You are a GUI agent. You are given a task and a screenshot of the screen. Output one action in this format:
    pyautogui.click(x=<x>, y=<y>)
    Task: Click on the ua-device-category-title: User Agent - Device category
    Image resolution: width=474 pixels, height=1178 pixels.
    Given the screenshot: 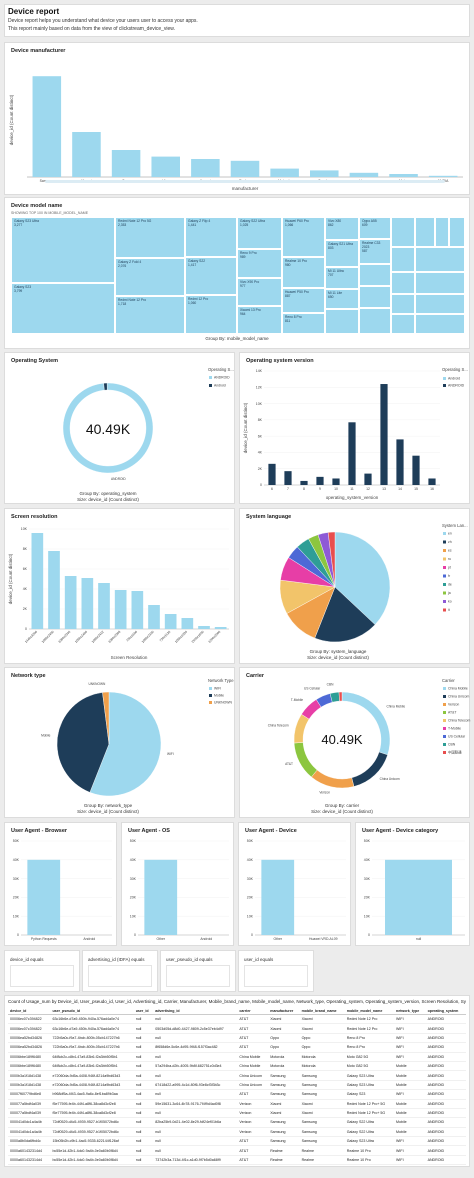 What is the action you would take?
    pyautogui.click(x=400, y=831)
    